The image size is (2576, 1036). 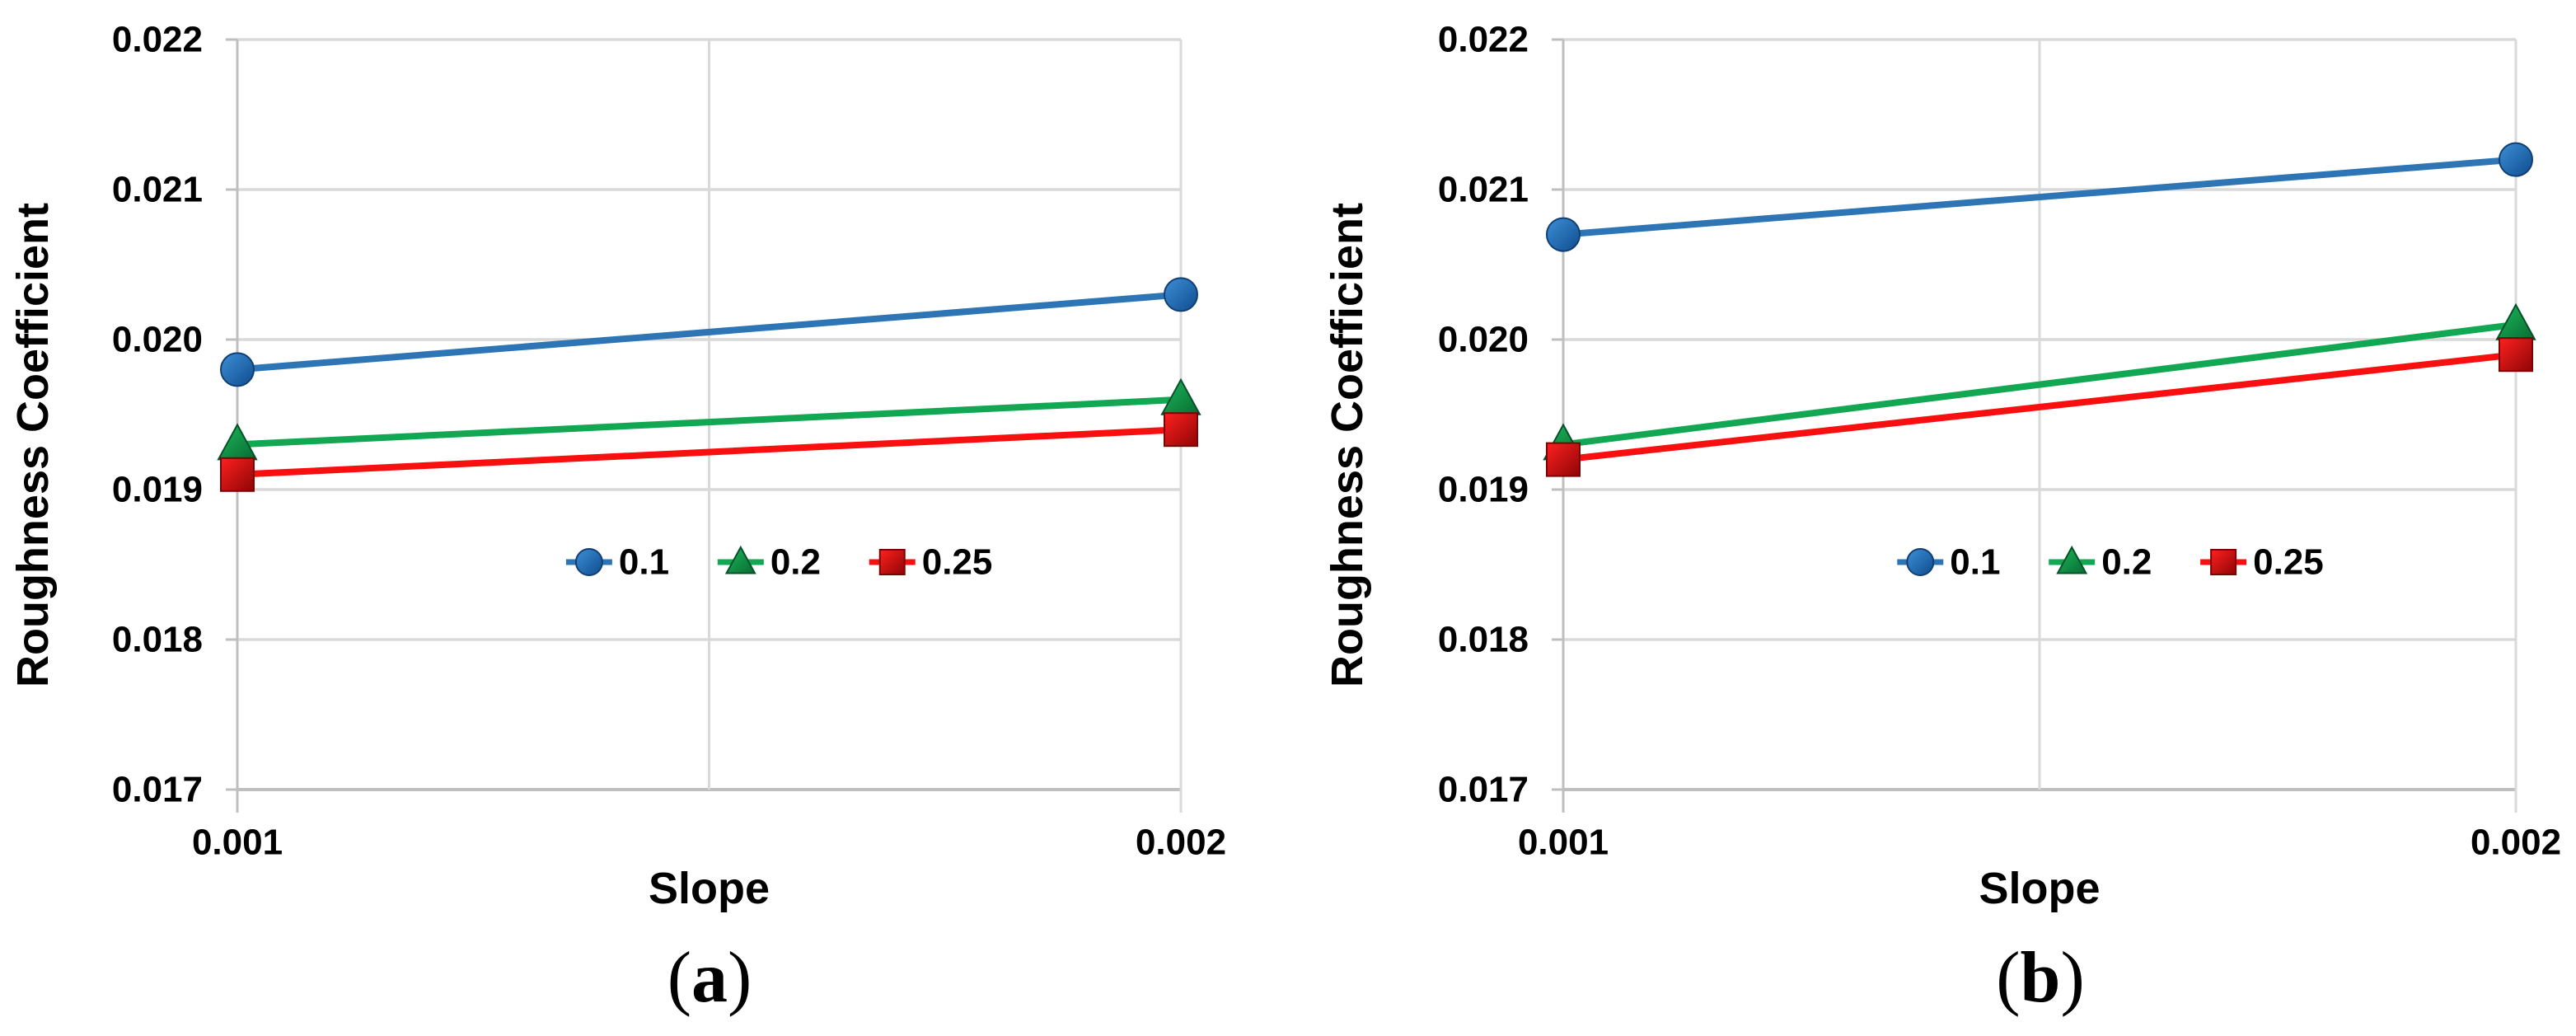 I want to click on caption-a-close: ), so click(x=740, y=978).